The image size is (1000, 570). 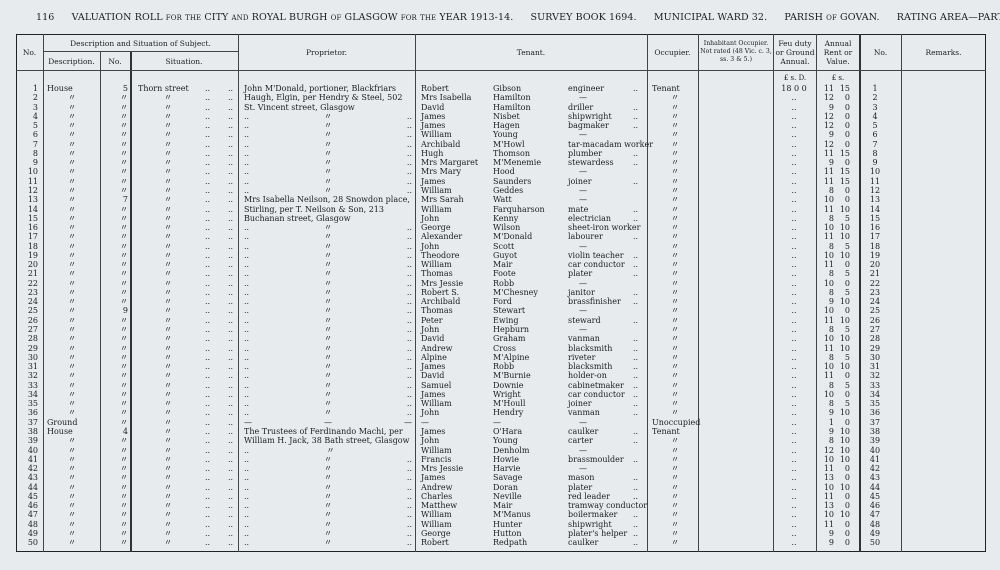 What do you see at coordinates (875, 218) in the screenshot?
I see `row-number-right: 15` at bounding box center [875, 218].